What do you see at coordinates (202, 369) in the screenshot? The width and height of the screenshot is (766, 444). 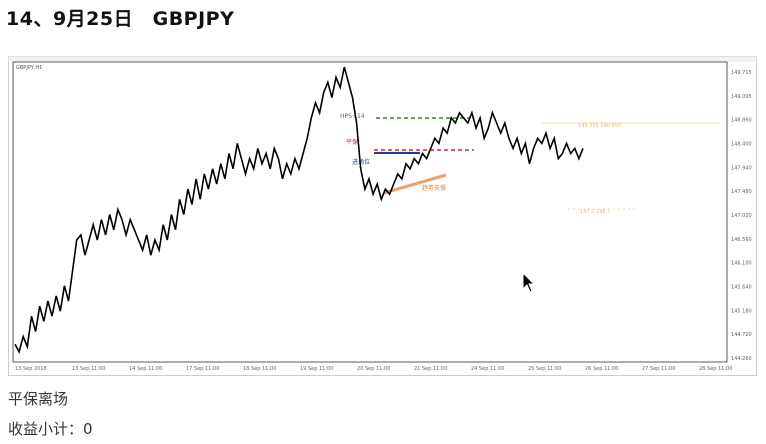 I see `x-tick-label: 17 Sep 11:00` at bounding box center [202, 369].